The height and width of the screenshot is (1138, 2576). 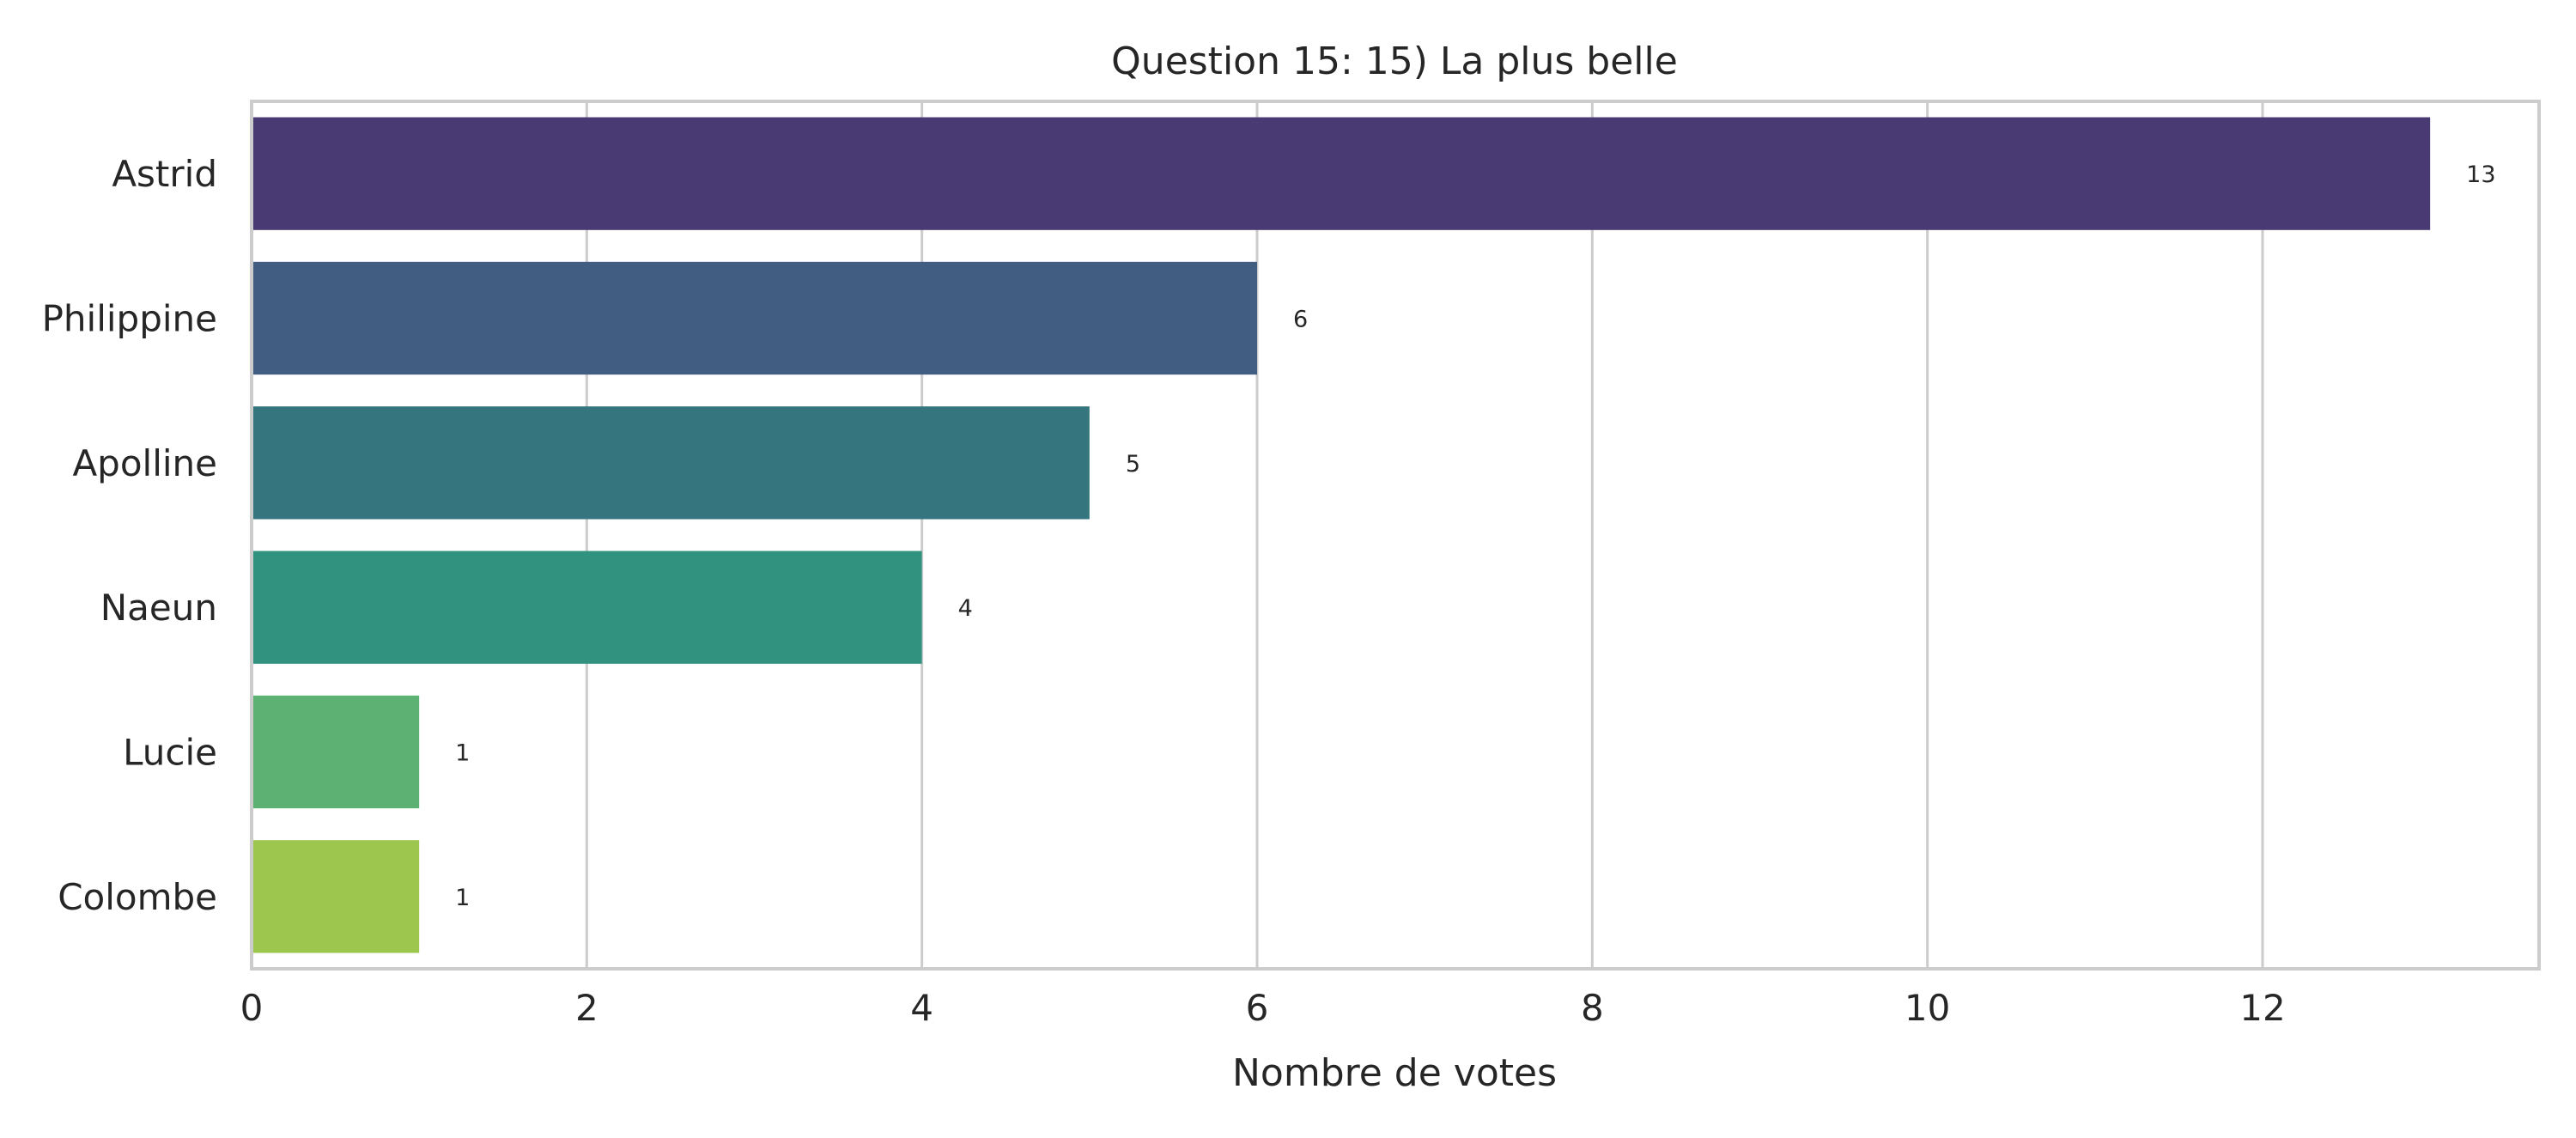 I want to click on x-tick-label: 10, so click(x=1928, y=1008).